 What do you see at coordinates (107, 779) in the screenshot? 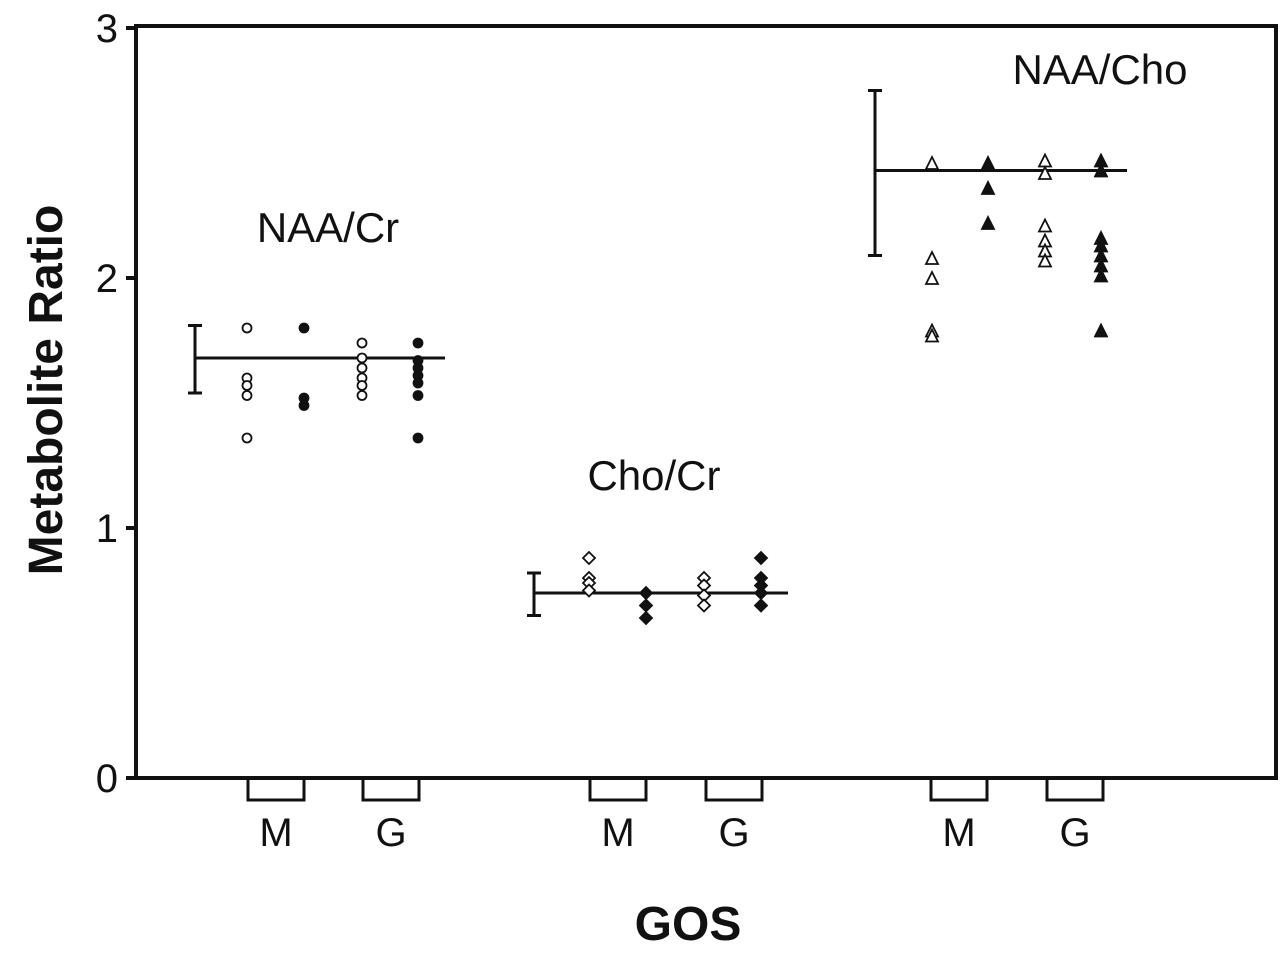
I see `y-tick-label: 0` at bounding box center [107, 779].